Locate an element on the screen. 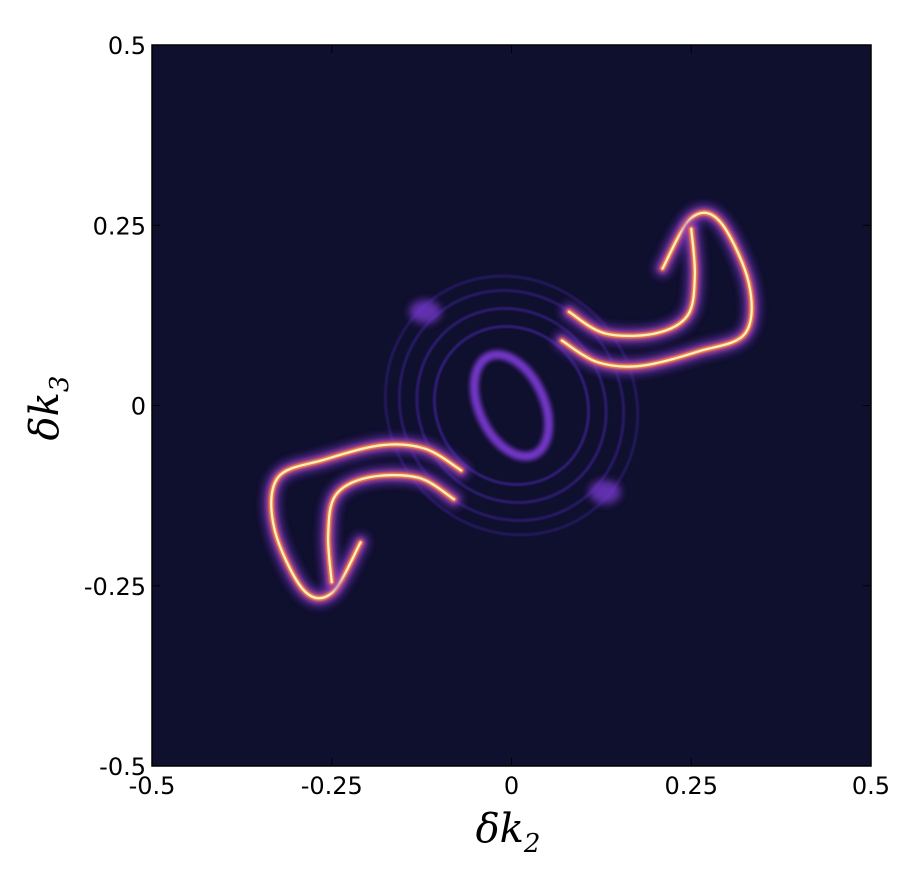 The width and height of the screenshot is (924, 875). x-axis-label: δk2 is located at coordinates (508, 832).